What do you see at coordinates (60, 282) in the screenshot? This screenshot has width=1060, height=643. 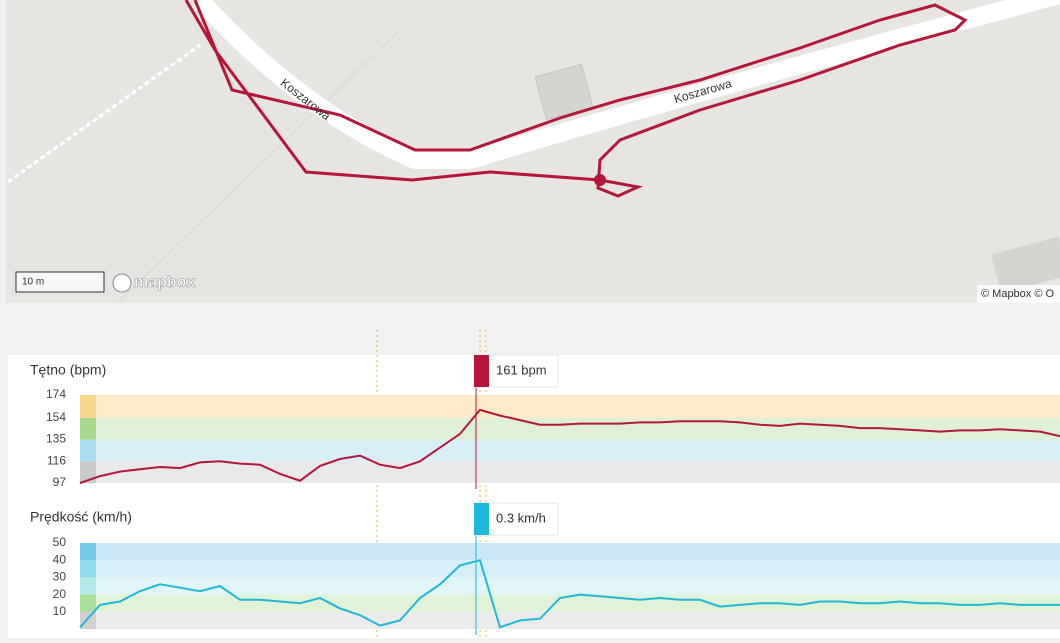 I see `scale-bar` at bounding box center [60, 282].